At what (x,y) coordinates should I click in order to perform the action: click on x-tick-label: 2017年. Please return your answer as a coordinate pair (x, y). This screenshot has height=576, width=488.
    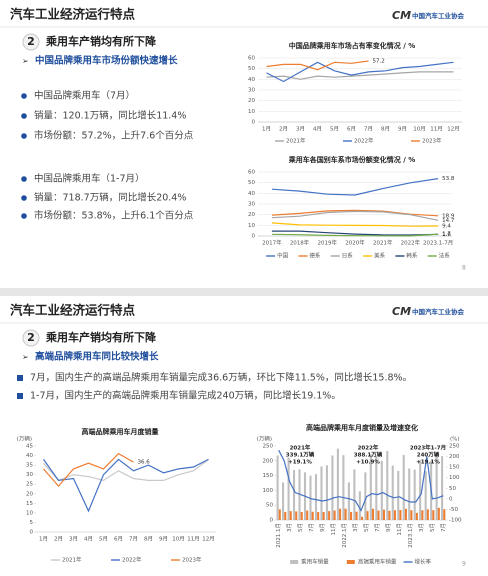
    Looking at the image, I should click on (272, 243).